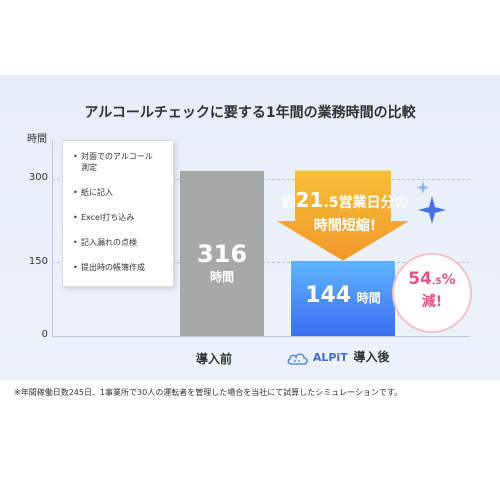 The width and height of the screenshot is (500, 500). What do you see at coordinates (44, 334) in the screenshot?
I see `y-tick-0: 0` at bounding box center [44, 334].